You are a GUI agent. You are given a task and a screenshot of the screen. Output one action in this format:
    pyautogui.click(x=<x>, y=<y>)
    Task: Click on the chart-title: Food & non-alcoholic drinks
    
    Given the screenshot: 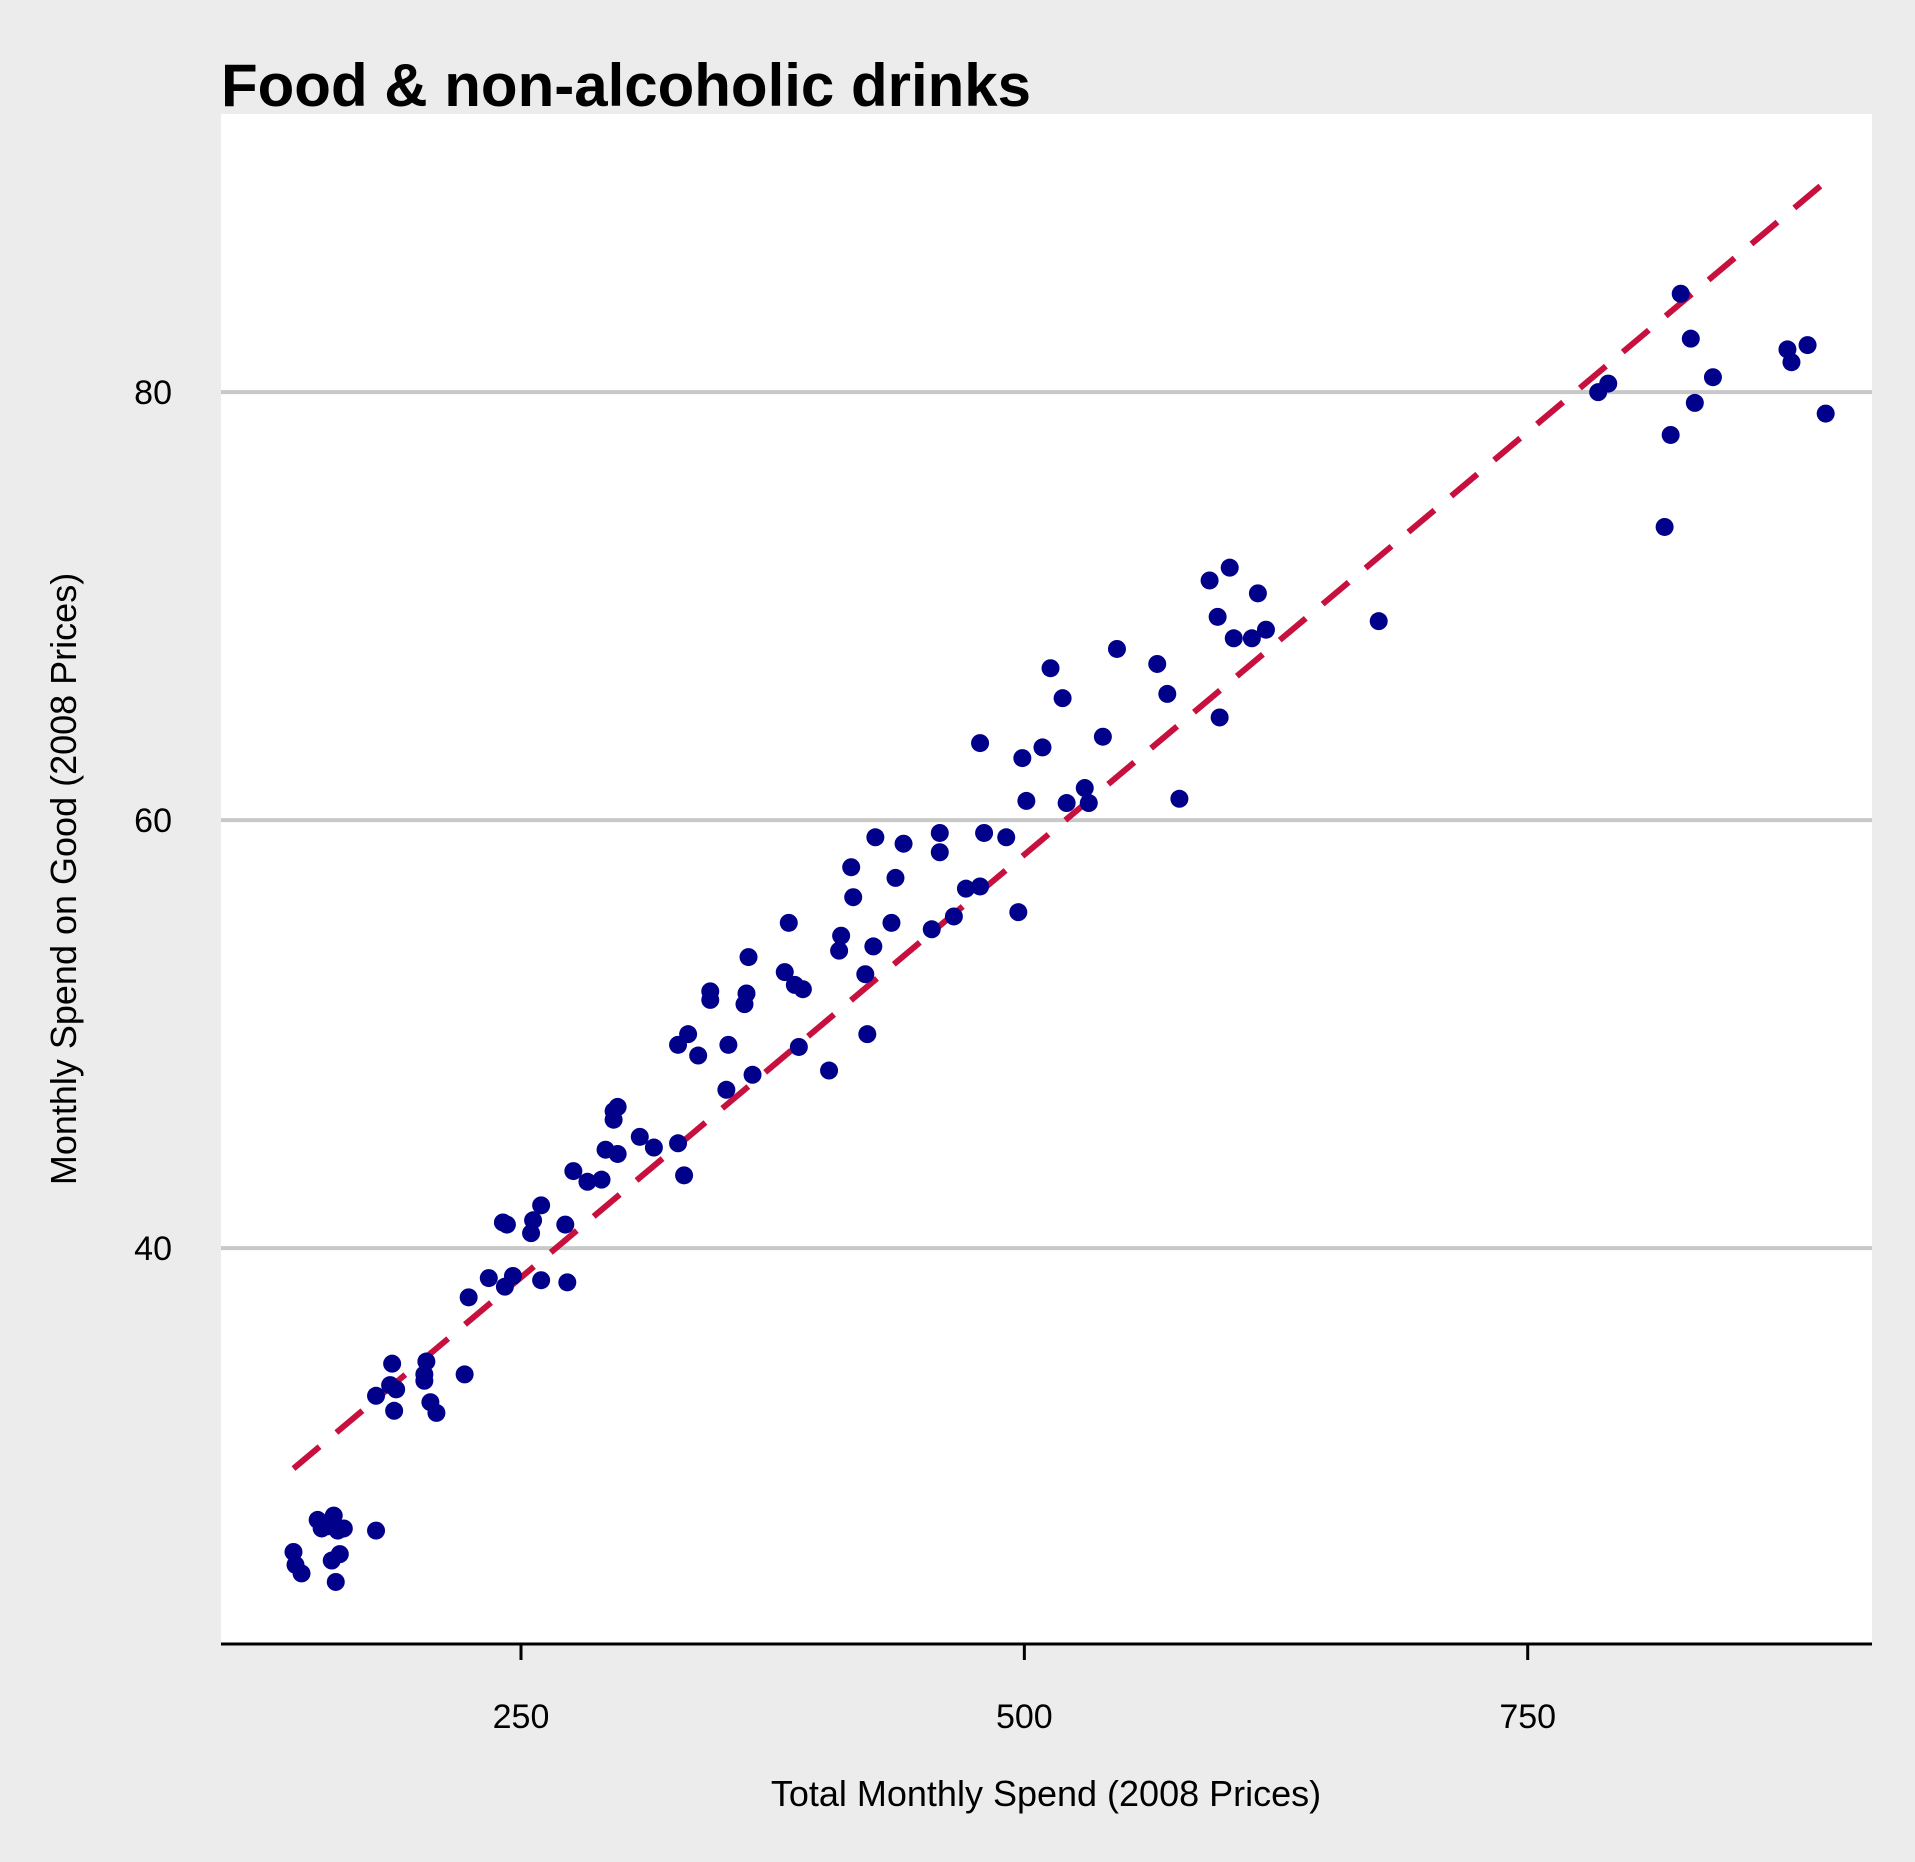 What is the action you would take?
    pyautogui.click(x=626, y=85)
    